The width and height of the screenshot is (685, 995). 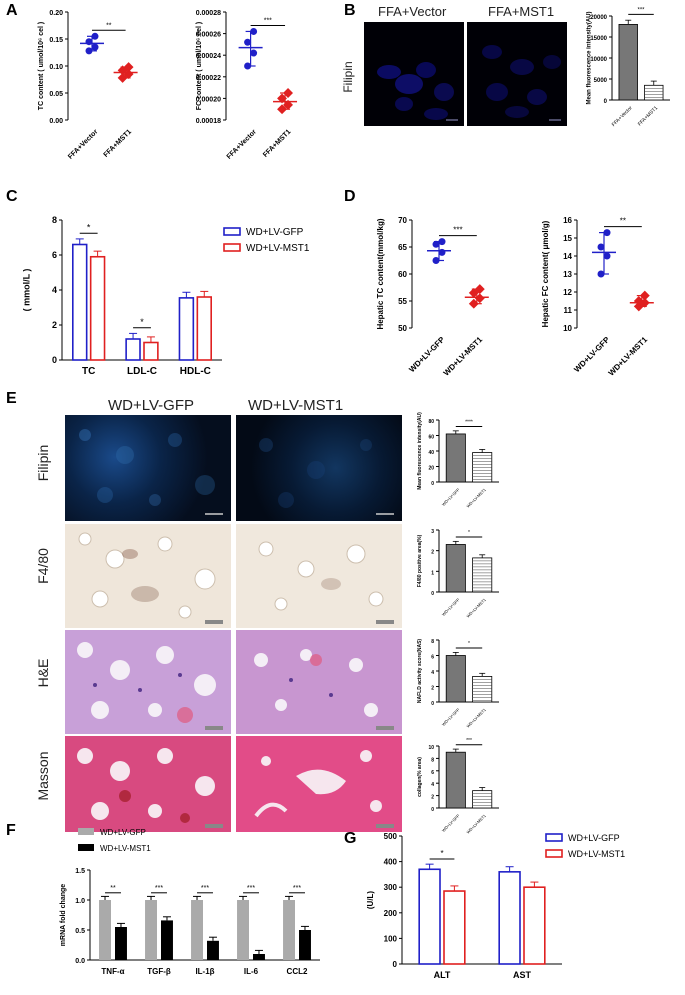 What do you see at coordinates (432, 810) in the screenshot?
I see `e-bar-3-y-tick-label: 0` at bounding box center [432, 810].